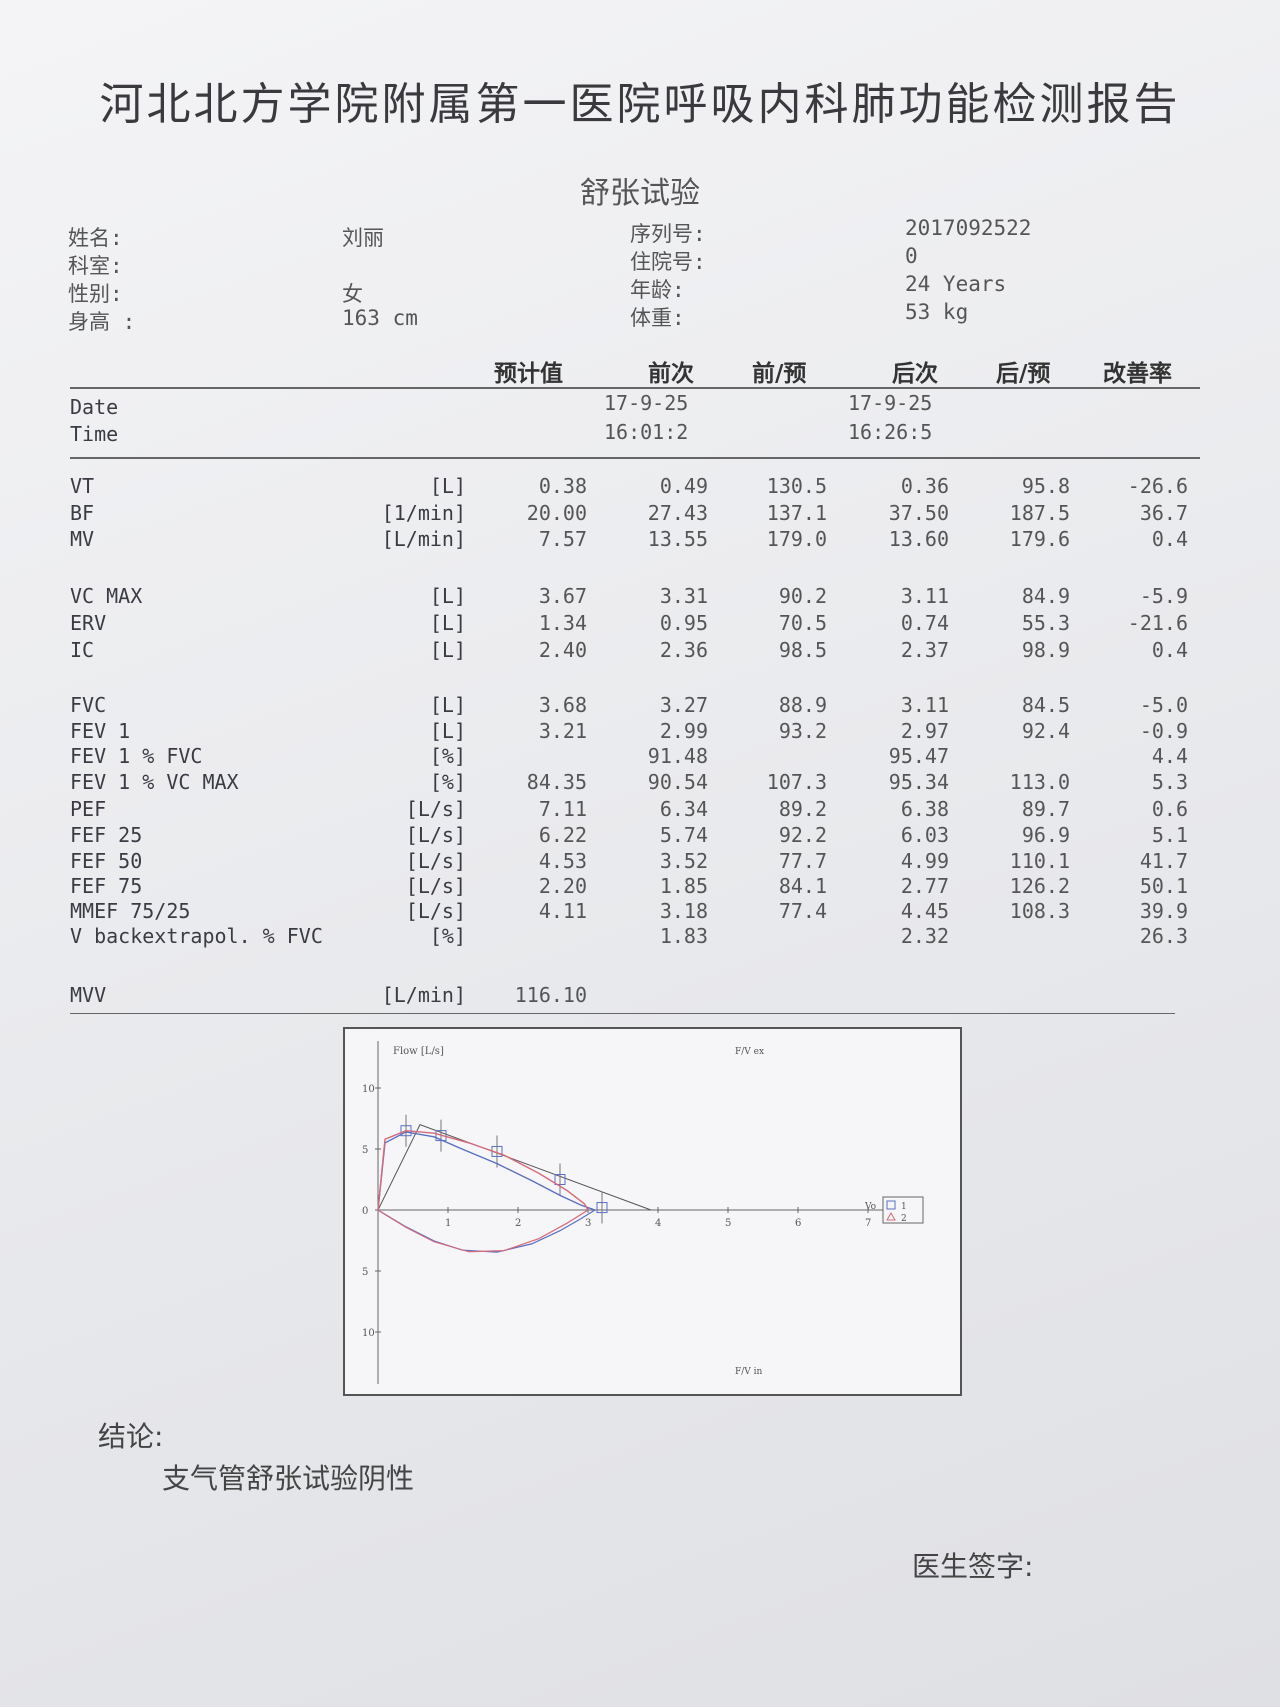  Describe the element at coordinates (918, 539) in the screenshot. I see `cell-post: 13.60` at that location.